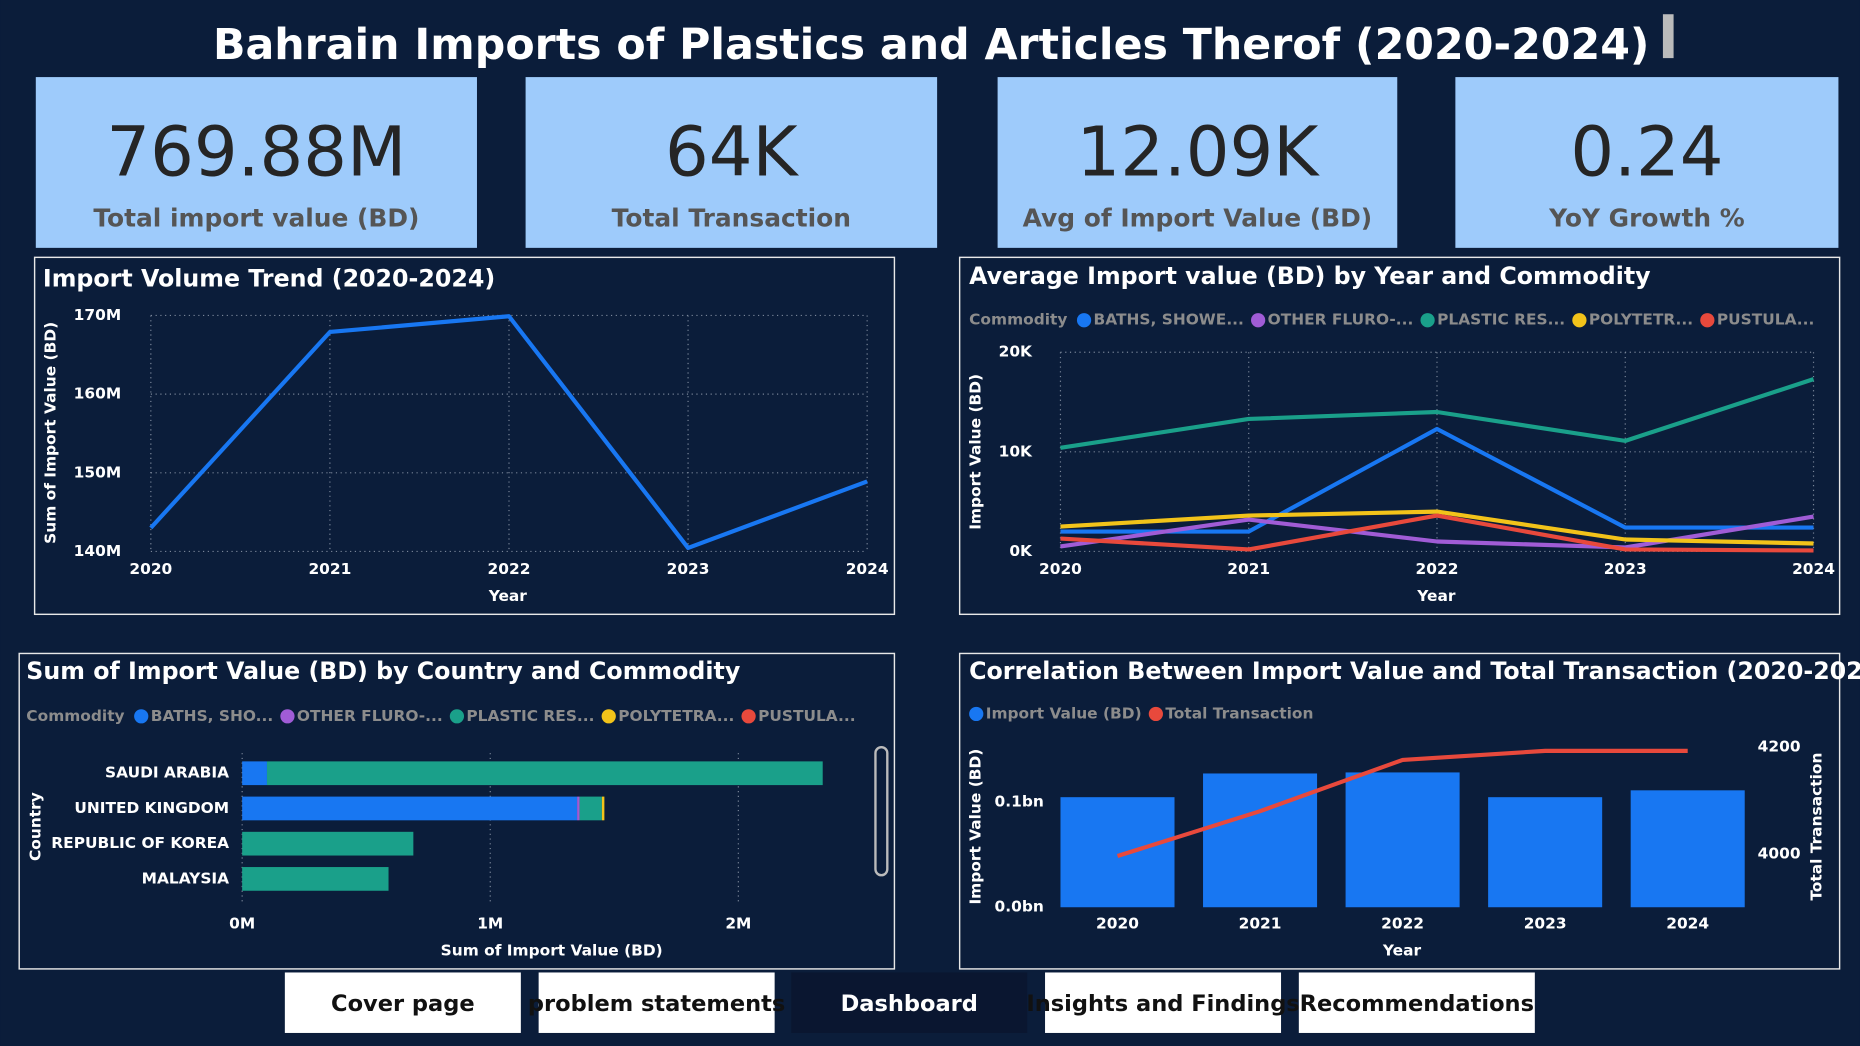  What do you see at coordinates (167, 773) in the screenshot?
I see `y-tick-label: SAUDI ARABIA` at bounding box center [167, 773].